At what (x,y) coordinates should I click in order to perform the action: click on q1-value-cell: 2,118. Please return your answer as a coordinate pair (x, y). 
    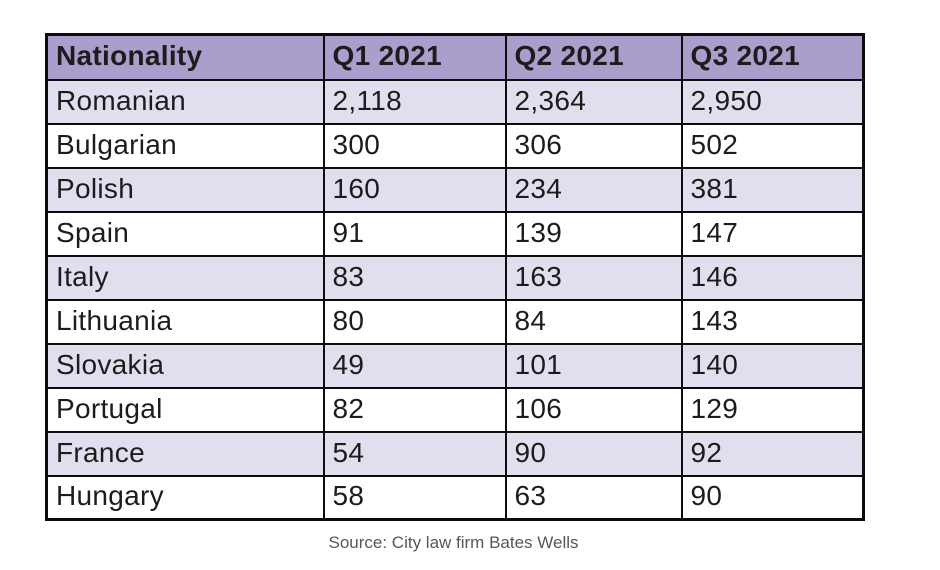
    Looking at the image, I should click on (414, 101).